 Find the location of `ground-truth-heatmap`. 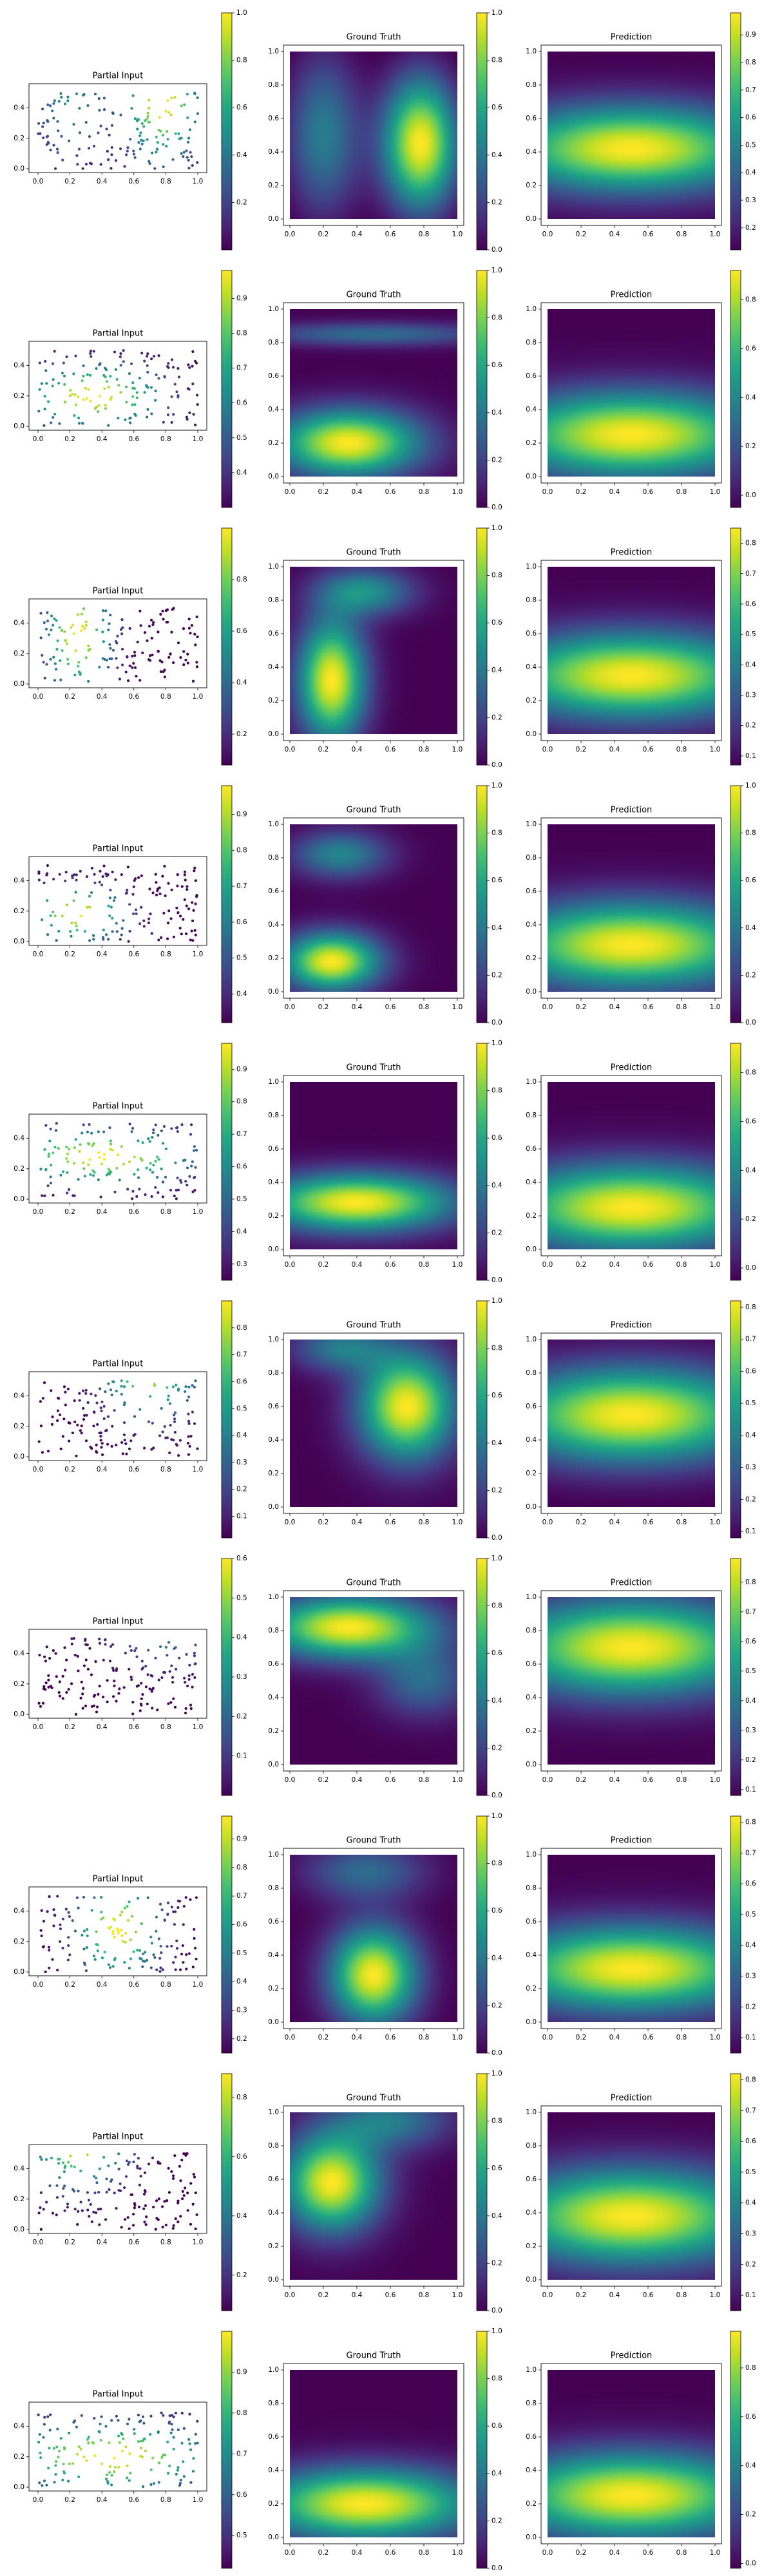

ground-truth-heatmap is located at coordinates (373, 1681).